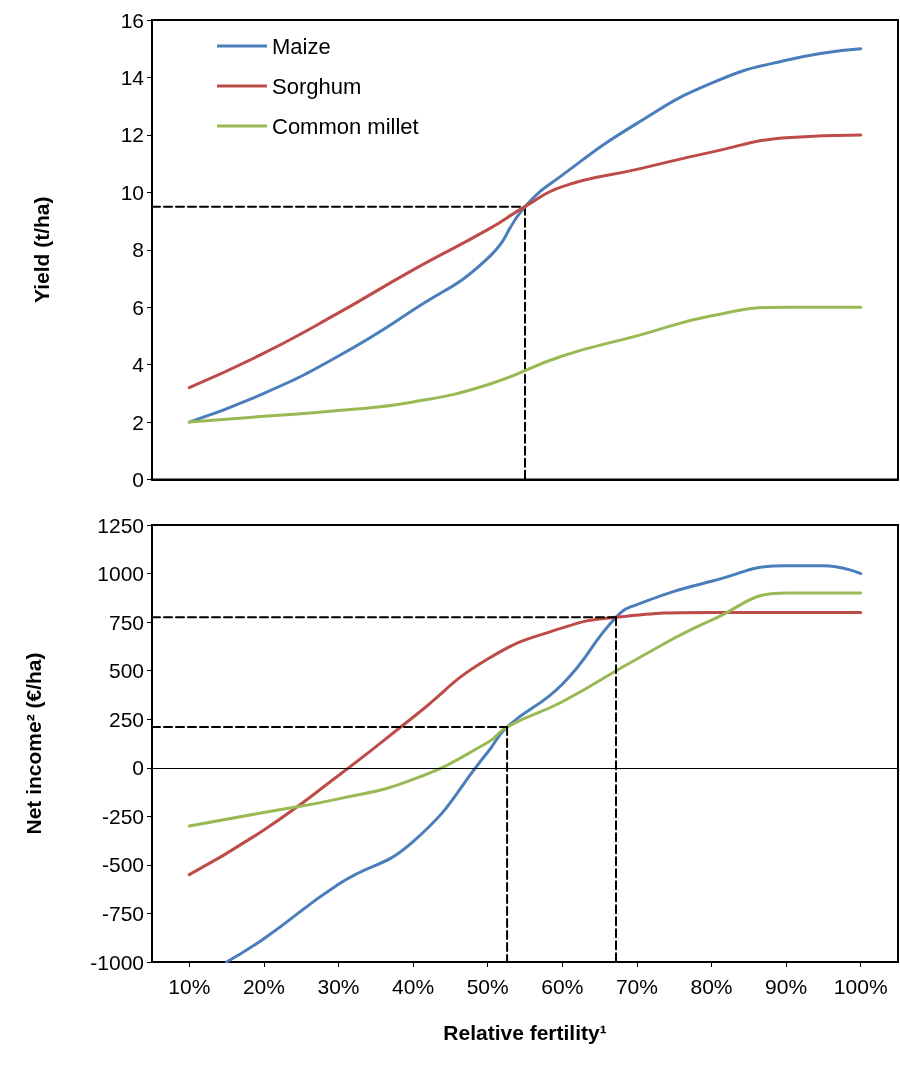 Image resolution: width=900 pixels, height=1065 pixels. I want to click on x-tick-label: 20%, so click(263, 986).